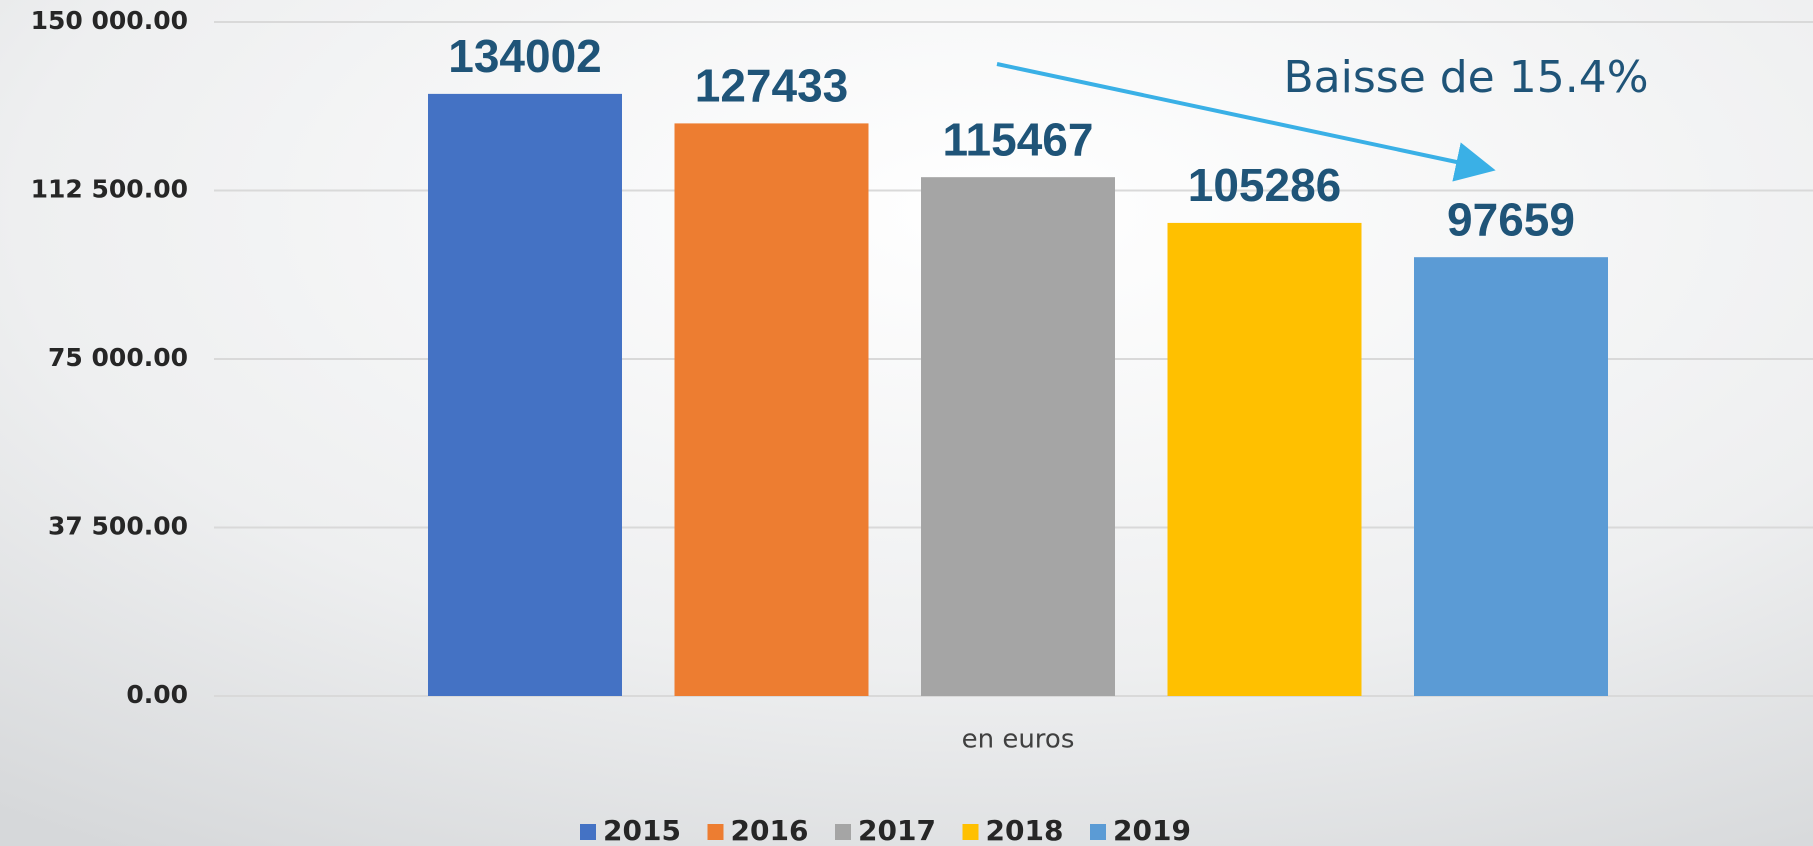  What do you see at coordinates (1018, 139) in the screenshot?
I see `value-label: 115467` at bounding box center [1018, 139].